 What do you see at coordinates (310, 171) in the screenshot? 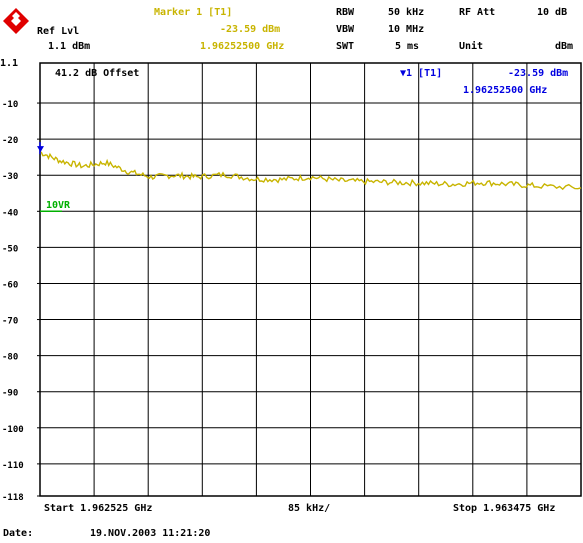
I see `trace-line` at bounding box center [310, 171].